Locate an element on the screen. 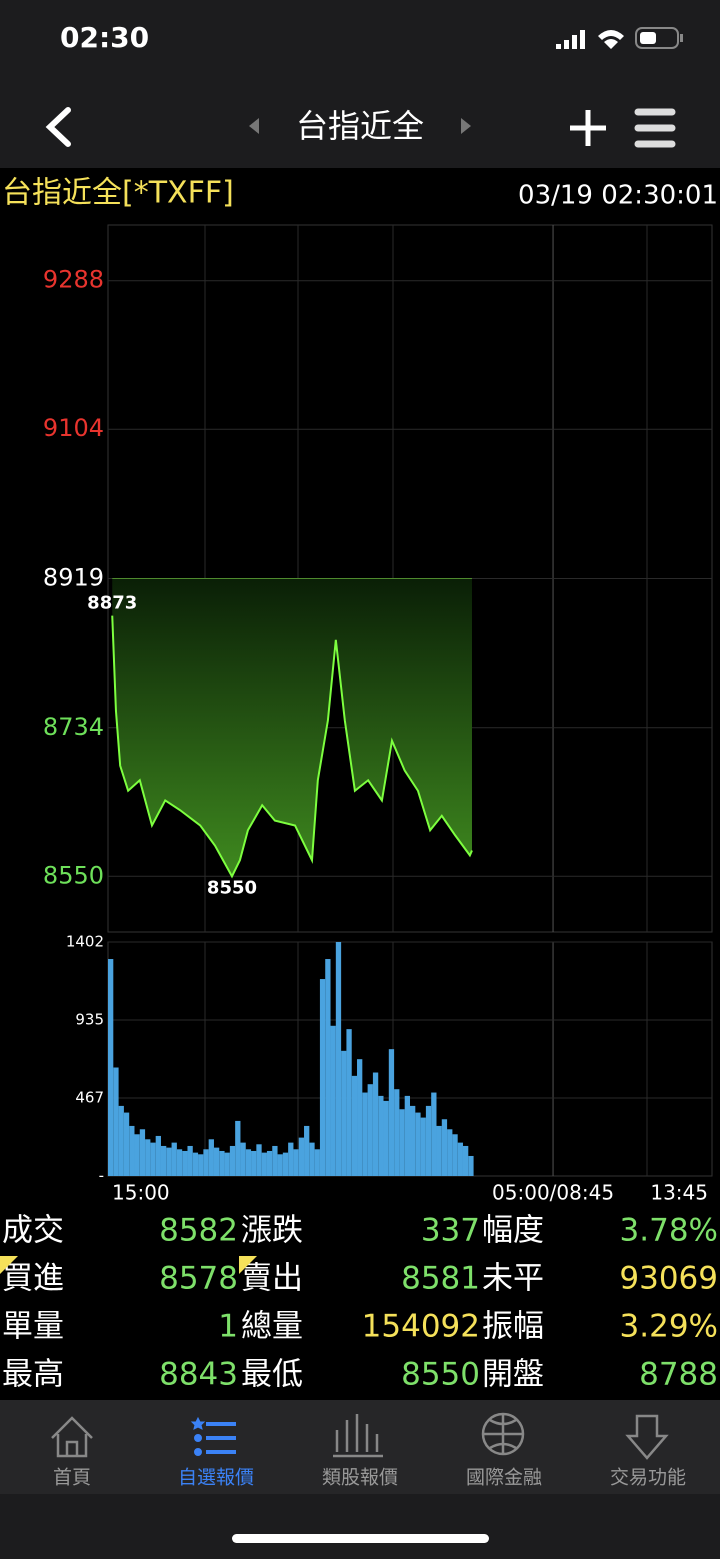 This screenshot has width=720, height=1559. add-button is located at coordinates (588, 128).